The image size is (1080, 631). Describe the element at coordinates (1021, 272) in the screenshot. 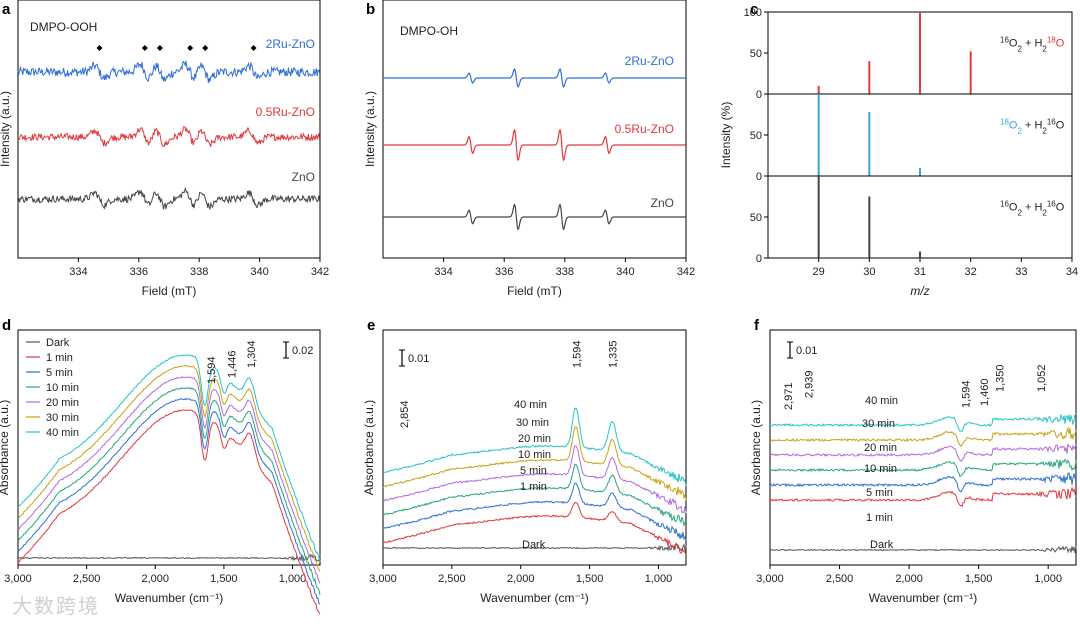

I see `panel-c-xtick-label: 33` at that location.